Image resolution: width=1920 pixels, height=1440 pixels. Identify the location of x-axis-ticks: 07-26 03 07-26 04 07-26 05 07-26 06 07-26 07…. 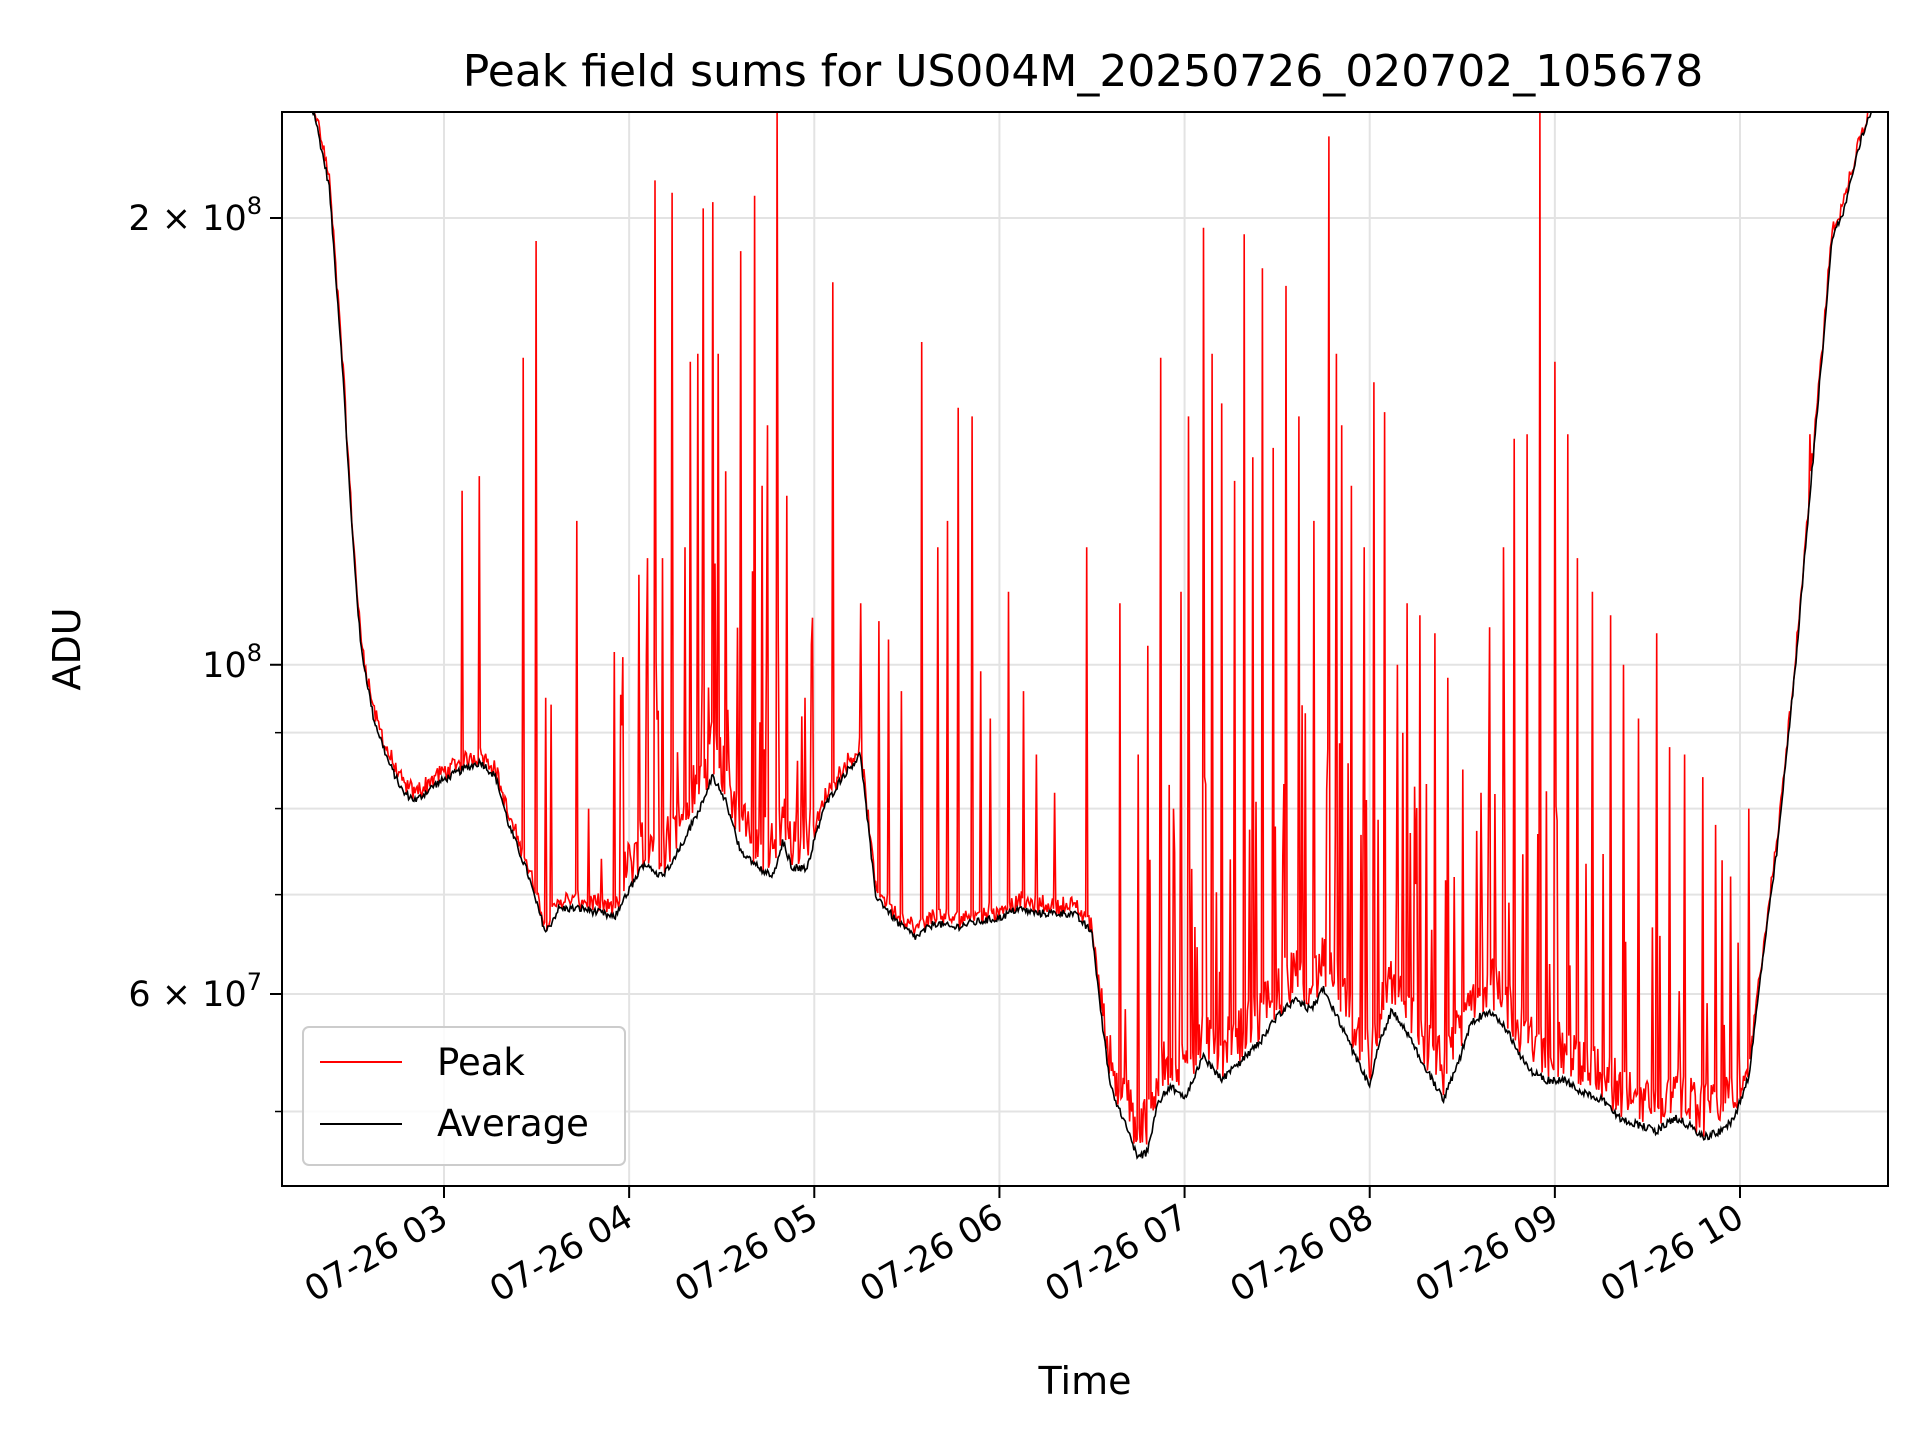
(1024, 1248).